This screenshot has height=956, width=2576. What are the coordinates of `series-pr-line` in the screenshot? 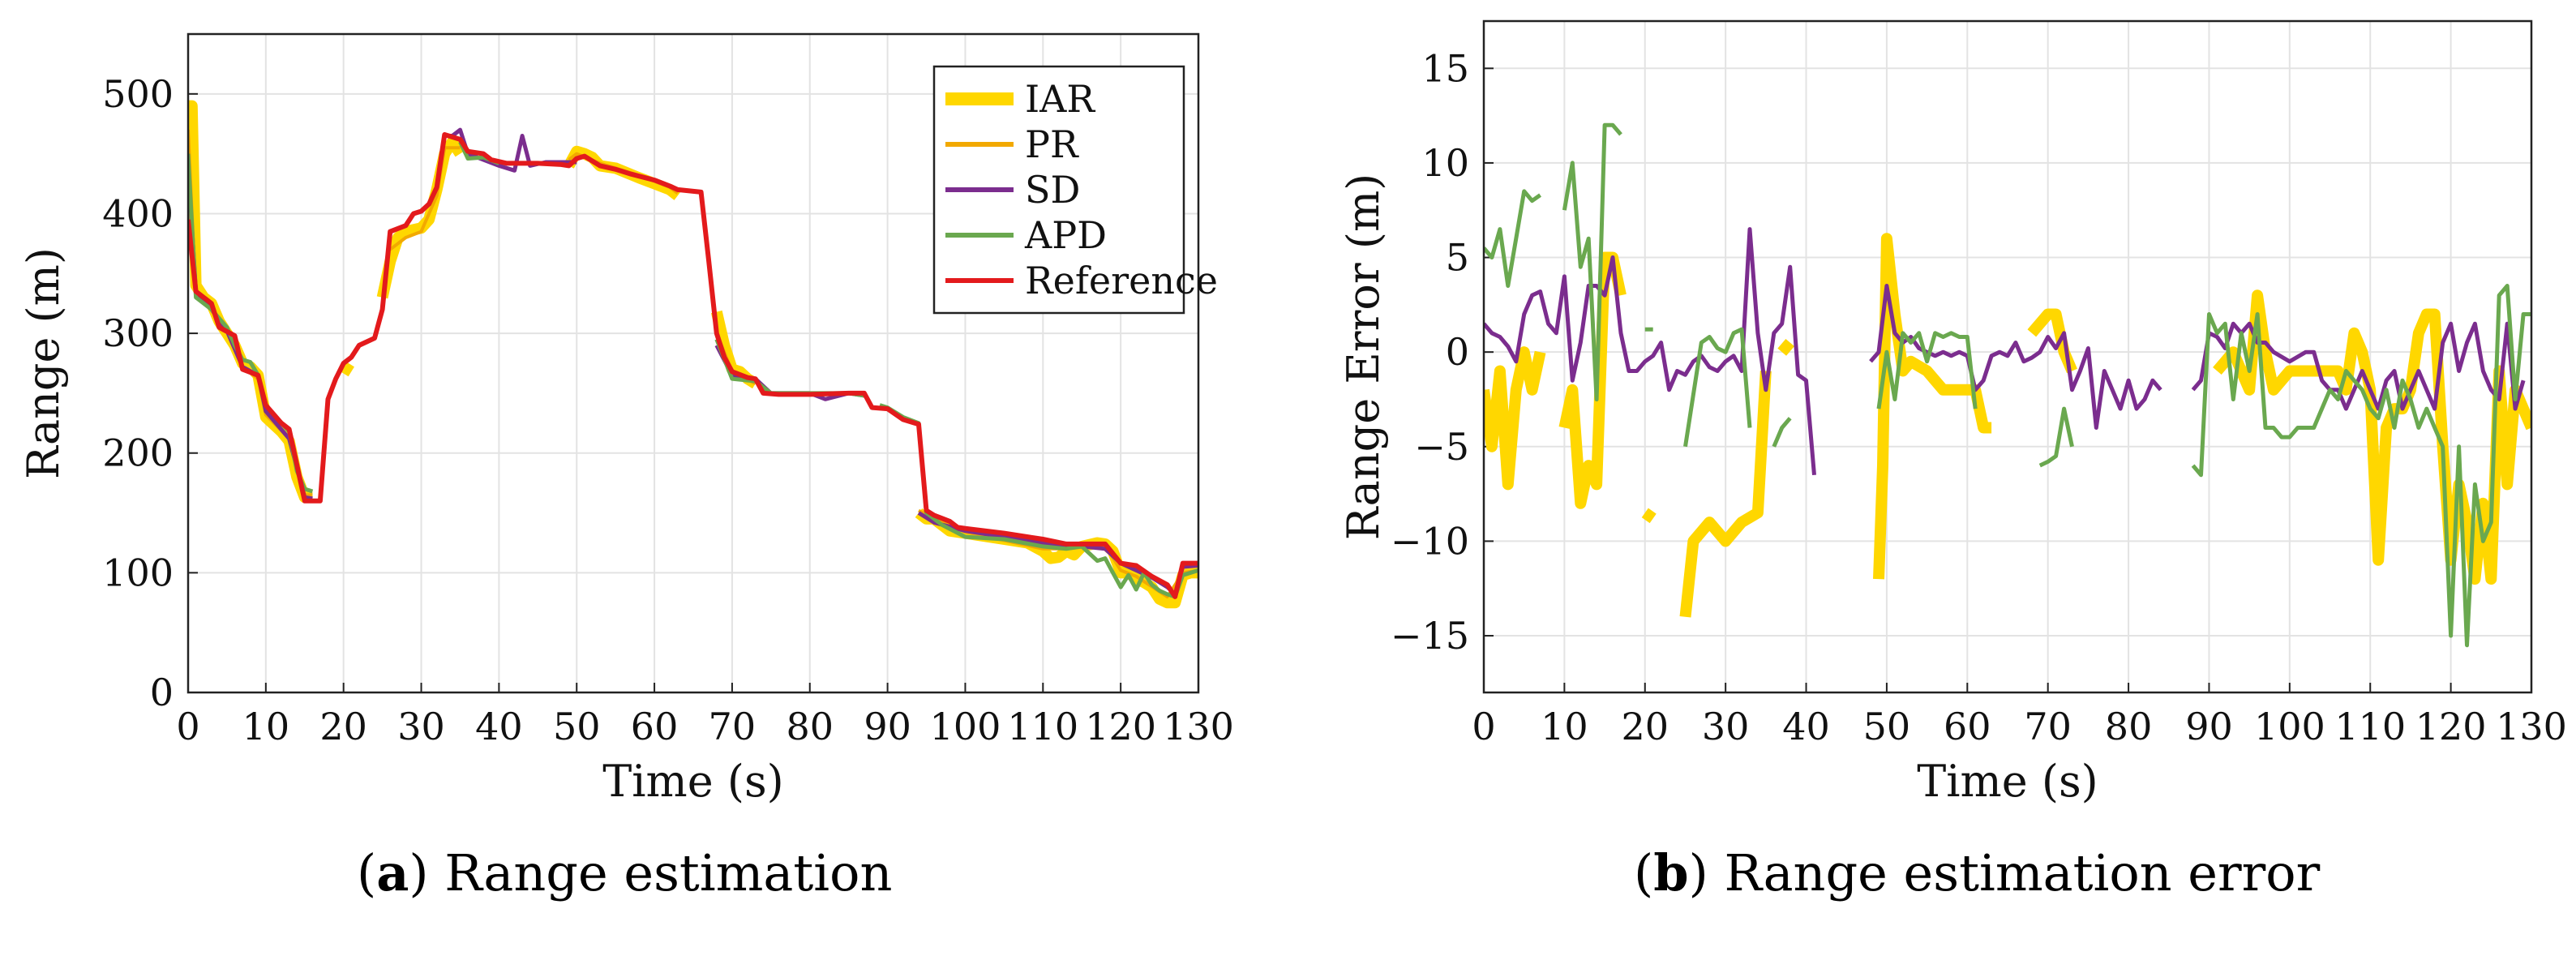 It's located at (424, 198).